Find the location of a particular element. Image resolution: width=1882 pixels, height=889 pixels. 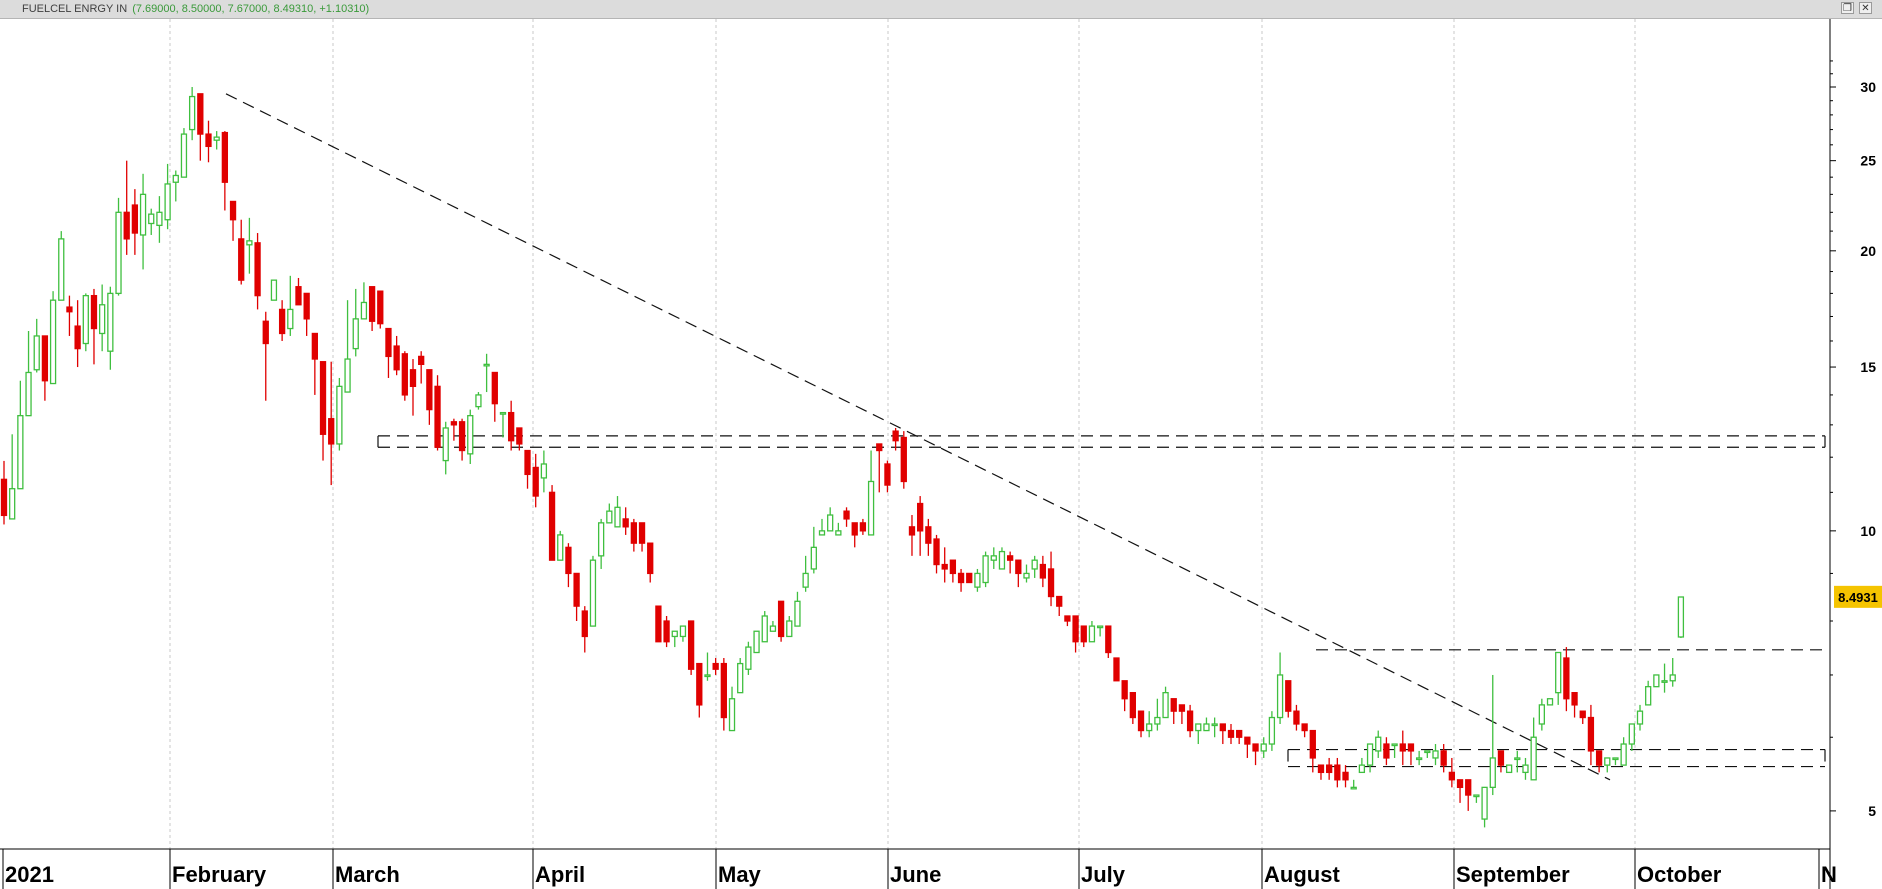

close-icon: ✕ is located at coordinates (1865, 8).